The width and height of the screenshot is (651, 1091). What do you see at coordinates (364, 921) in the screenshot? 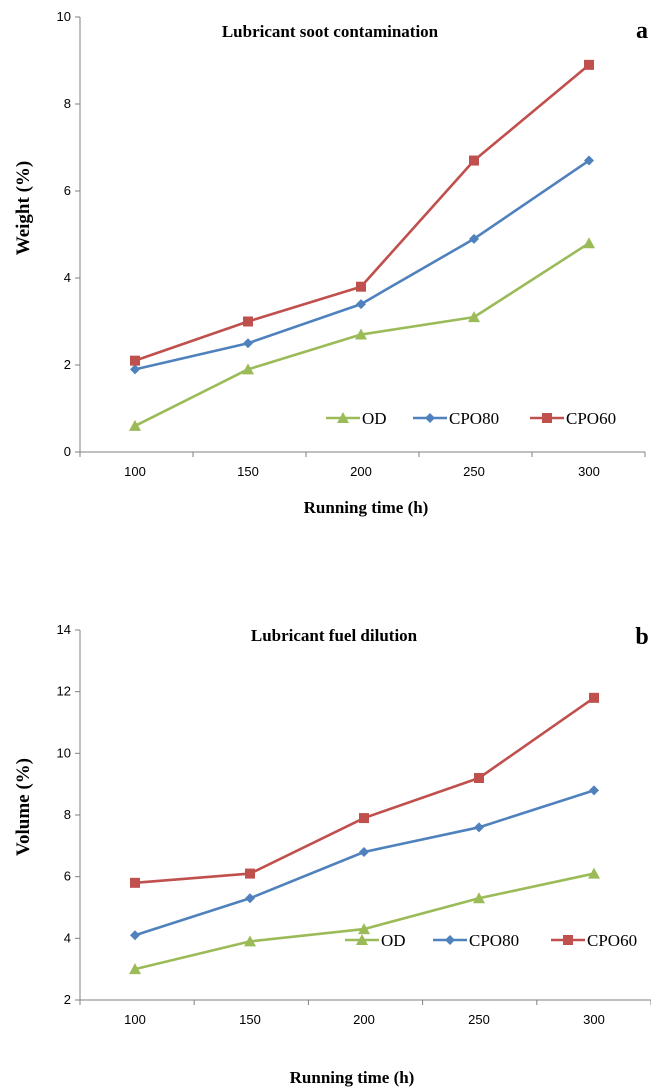
I see `series-line-od` at bounding box center [364, 921].